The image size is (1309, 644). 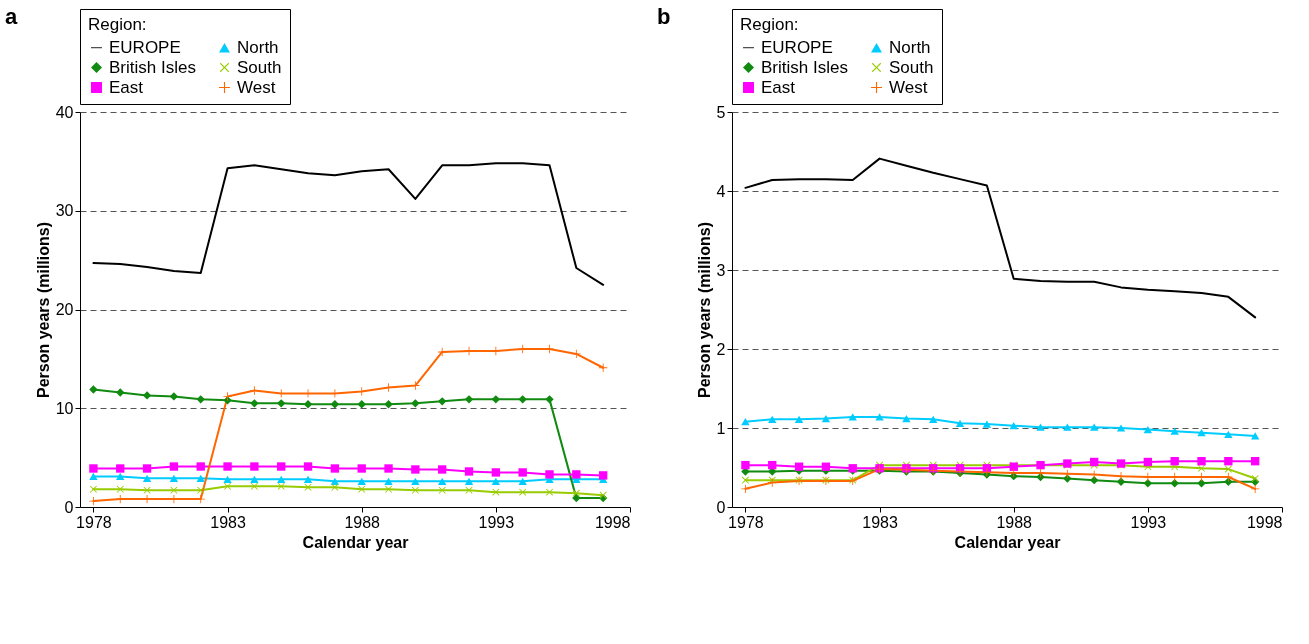 What do you see at coordinates (64, 309) in the screenshot?
I see `y-tick-label: 20` at bounding box center [64, 309].